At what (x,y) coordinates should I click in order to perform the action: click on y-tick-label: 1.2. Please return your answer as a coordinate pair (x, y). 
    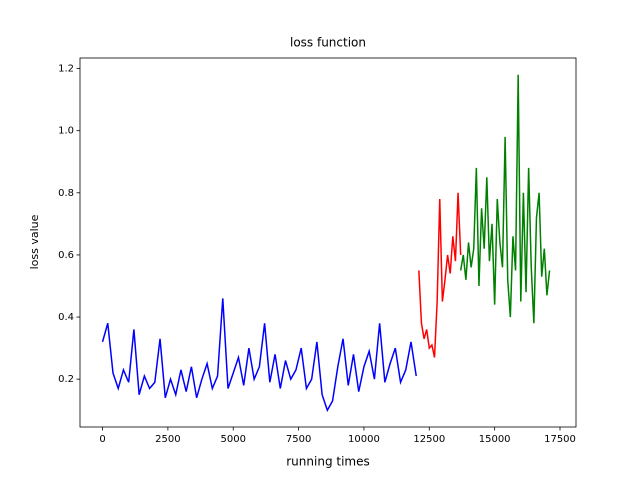
    Looking at the image, I should click on (66, 69).